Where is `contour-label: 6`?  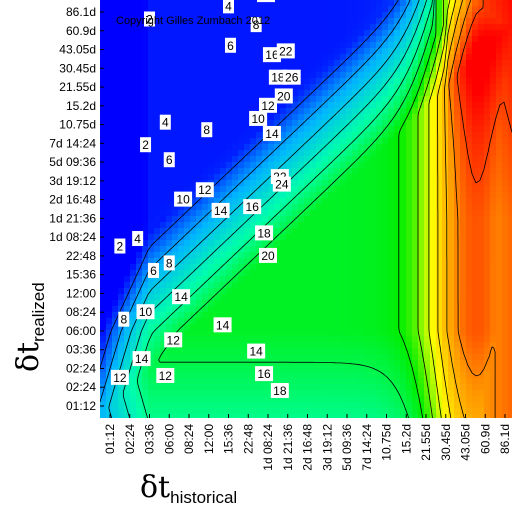
contour-label: 6 is located at coordinates (153, 270).